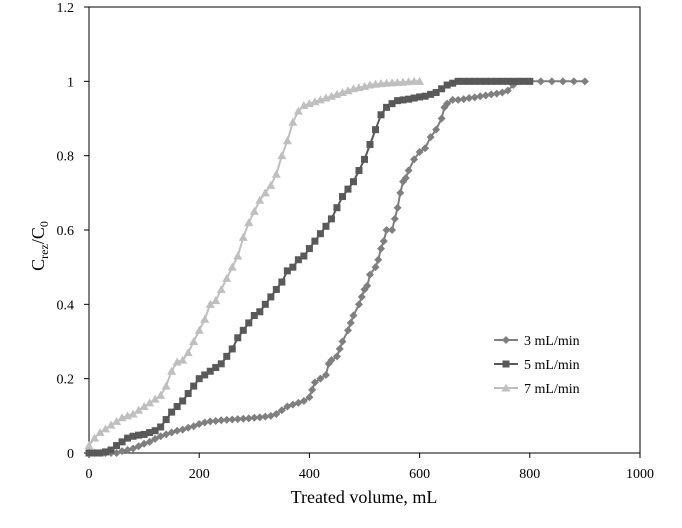  Describe the element at coordinates (44, 224) in the screenshot. I see `y-axis-title-sub2: 0` at that location.